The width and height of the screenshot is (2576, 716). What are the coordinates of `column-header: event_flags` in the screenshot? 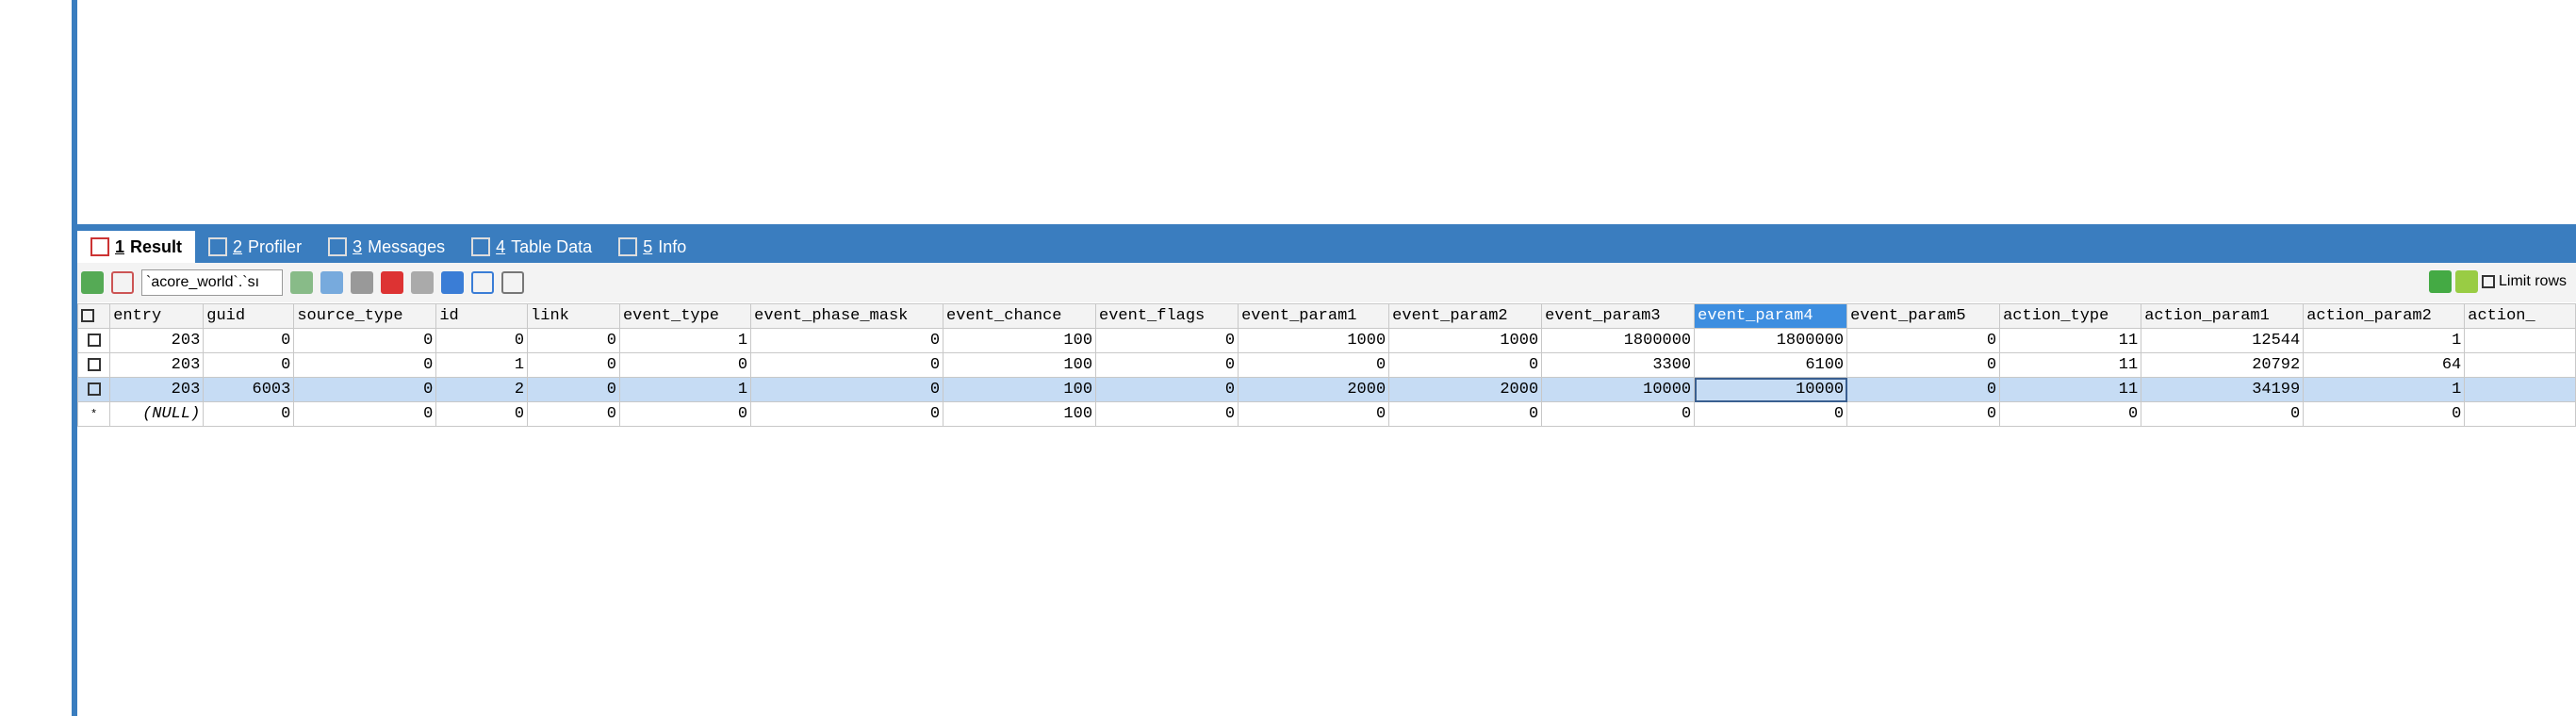 It's located at (1167, 316).